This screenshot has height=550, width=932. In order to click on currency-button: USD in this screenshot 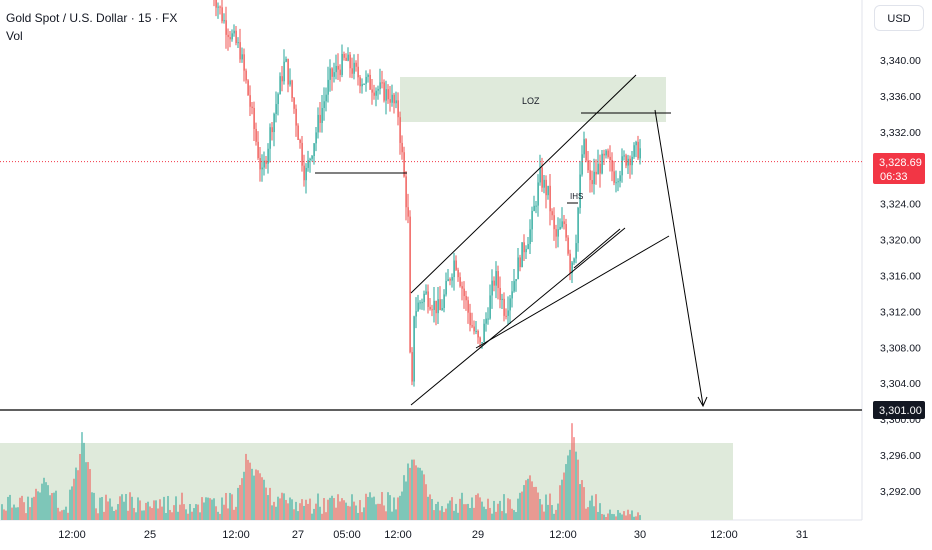, I will do `click(899, 18)`.